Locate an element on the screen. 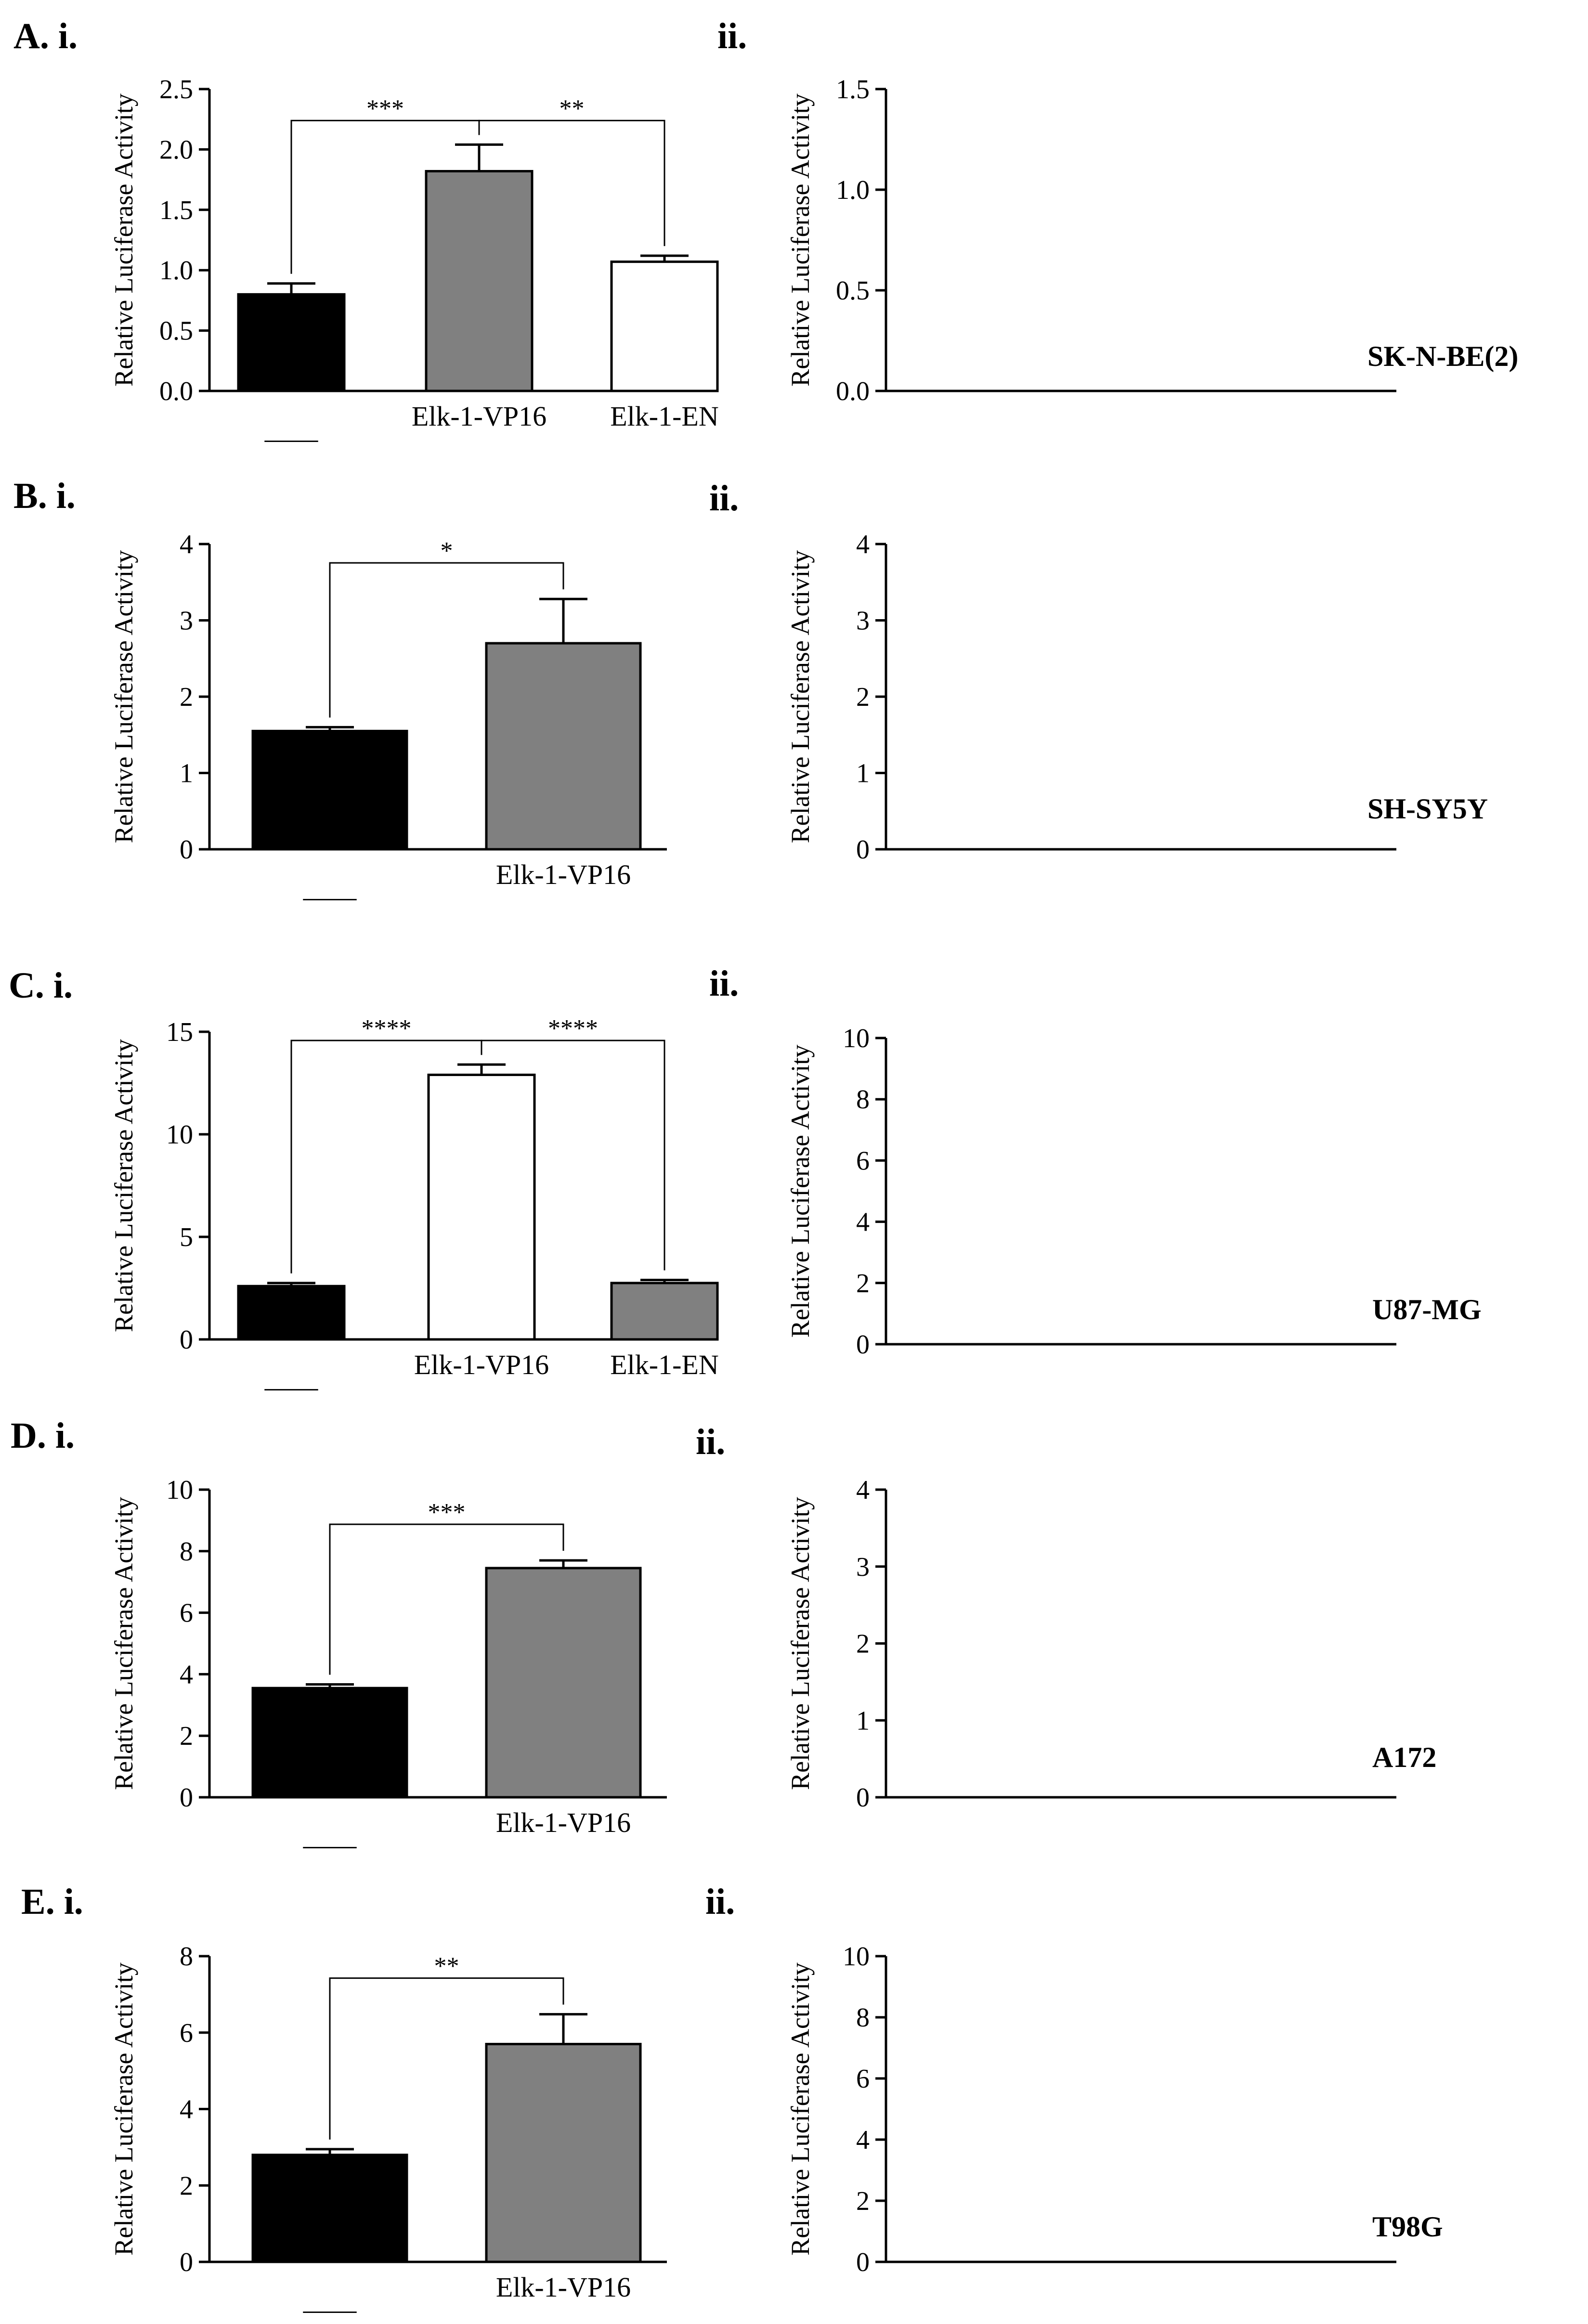  row-label-e: E. i. is located at coordinates (52, 1902).